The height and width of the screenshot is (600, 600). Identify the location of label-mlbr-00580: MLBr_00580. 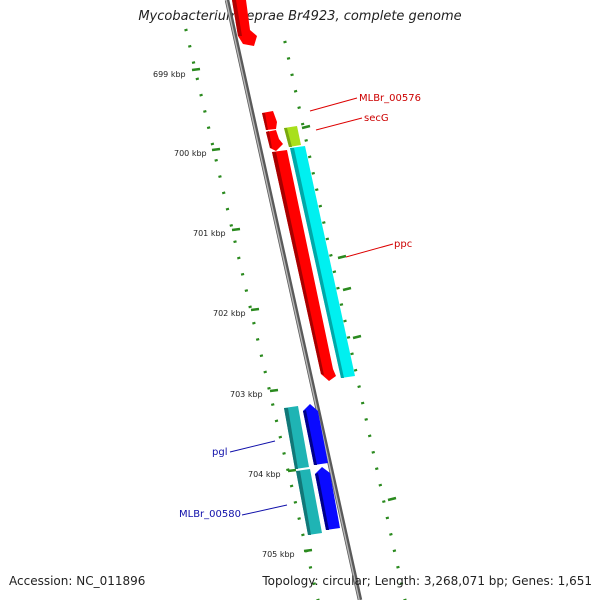
(210, 514).